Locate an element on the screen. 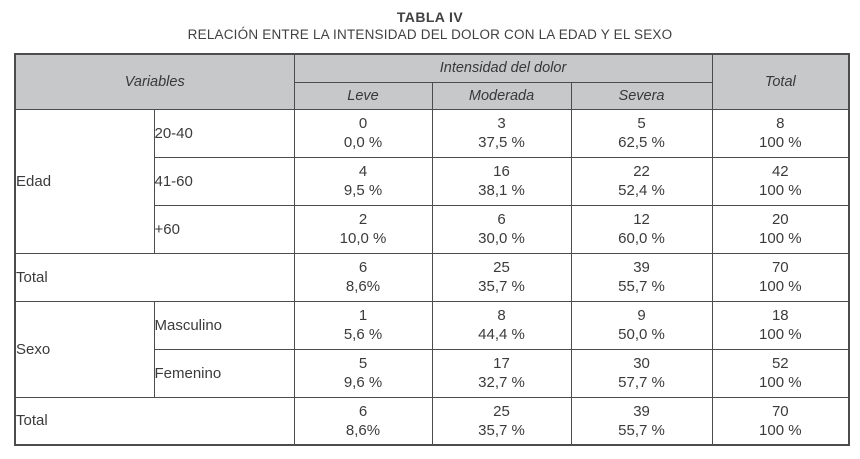 The height and width of the screenshot is (459, 860). count: 30 is located at coordinates (641, 363).